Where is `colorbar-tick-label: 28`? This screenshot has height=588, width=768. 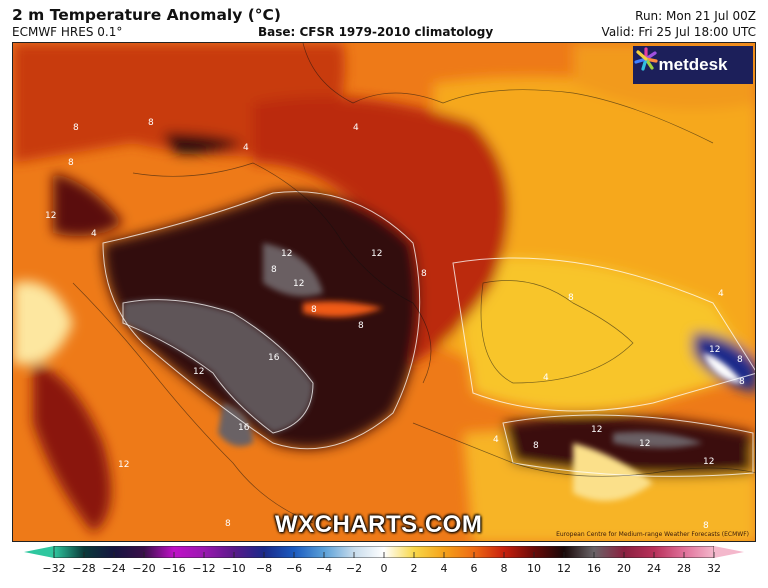
colorbar-tick-label: 28 is located at coordinates (684, 568).